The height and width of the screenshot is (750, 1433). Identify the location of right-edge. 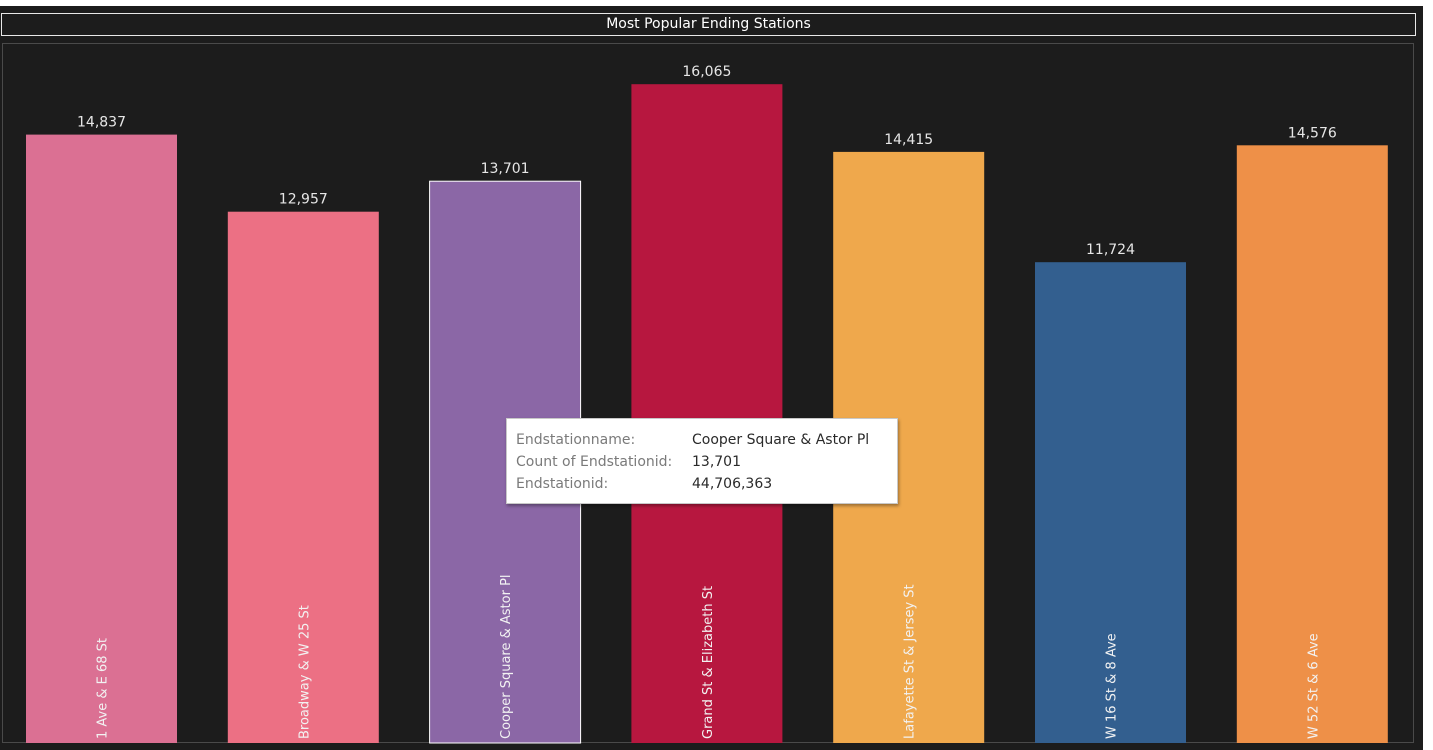
(1428, 375).